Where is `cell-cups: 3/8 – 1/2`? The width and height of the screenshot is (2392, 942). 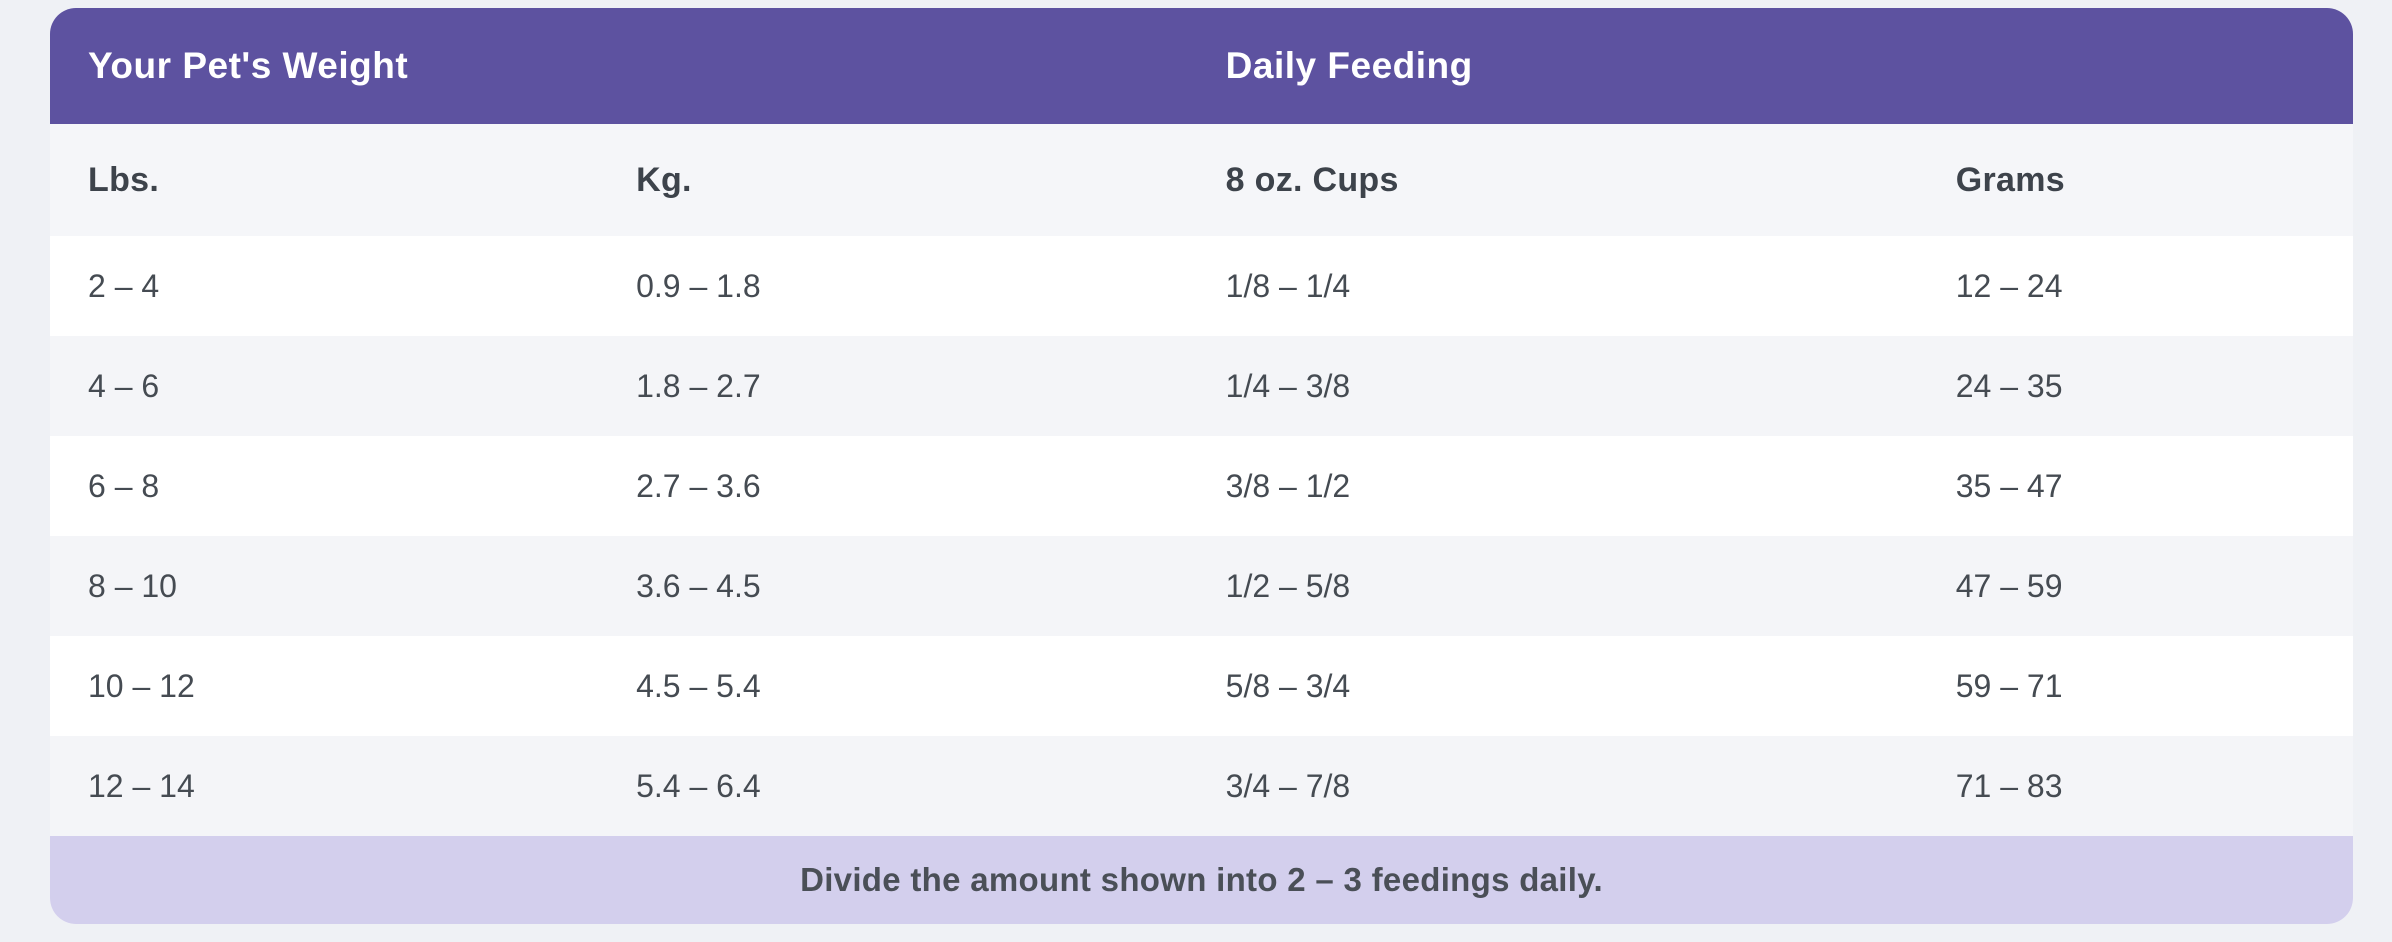
cell-cups: 3/8 – 1/2 is located at coordinates (1288, 485).